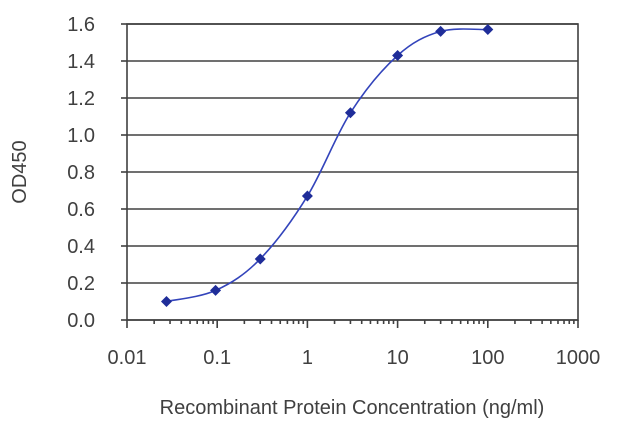  I want to click on x-tick-label: 0.1, so click(217, 358).